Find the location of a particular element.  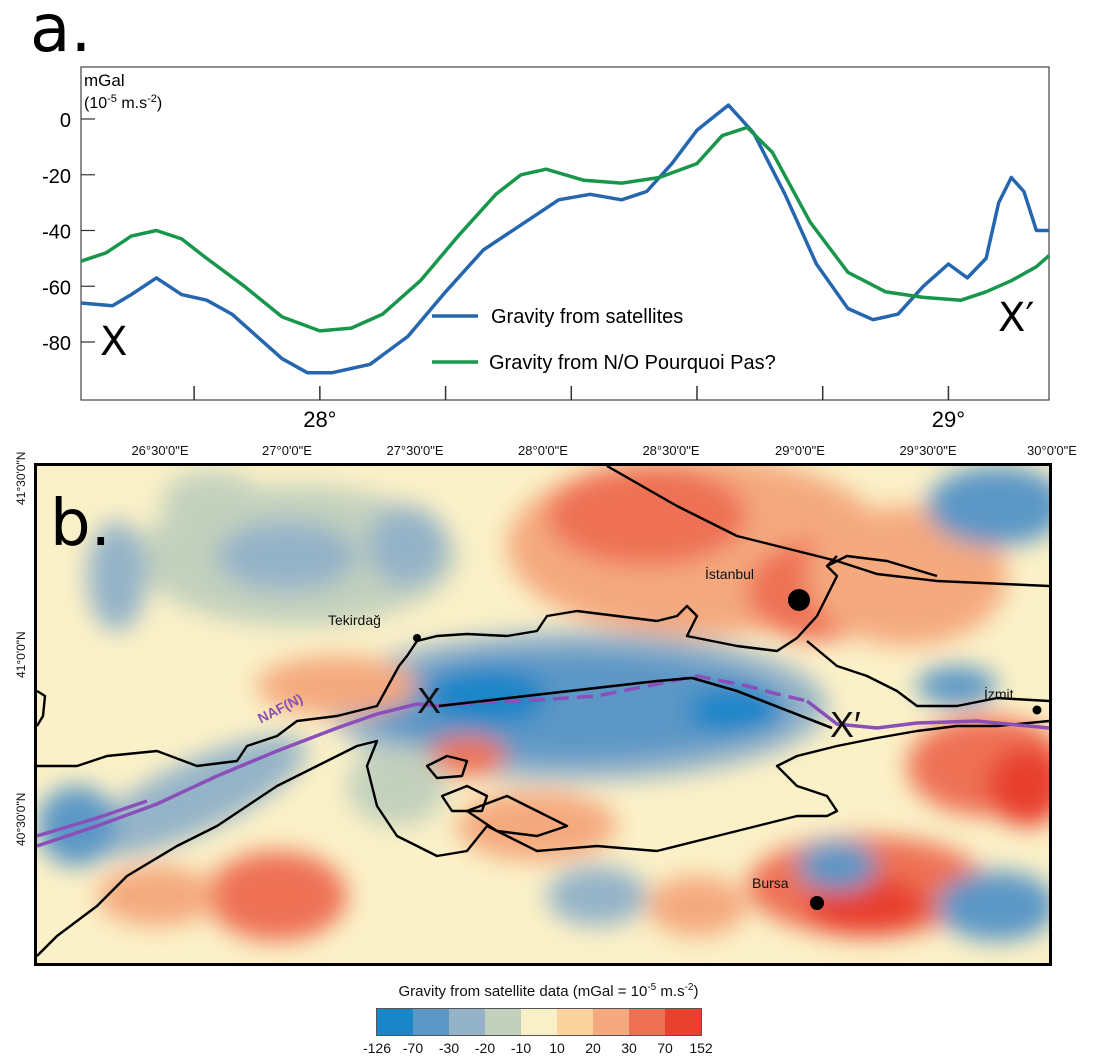

colorbar-tick-label: 20 is located at coordinates (593, 1048).